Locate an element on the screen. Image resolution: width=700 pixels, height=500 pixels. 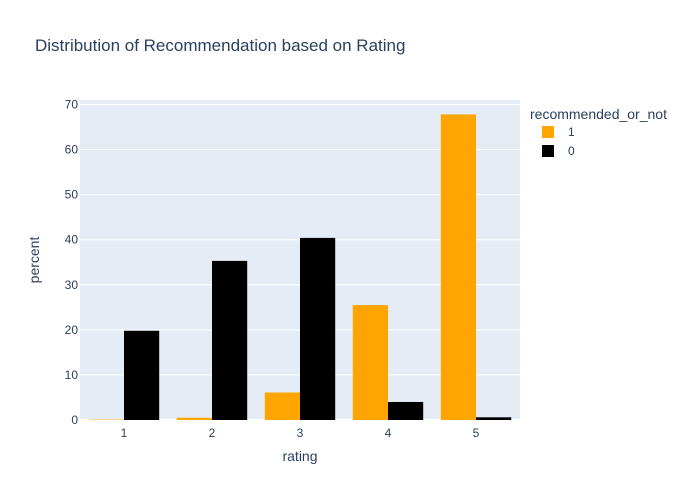
legend-label-0: 0 is located at coordinates (571, 151).